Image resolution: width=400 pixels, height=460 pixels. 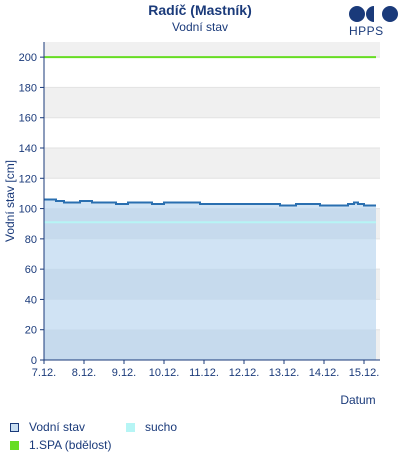 I want to click on x-tick-label: 14.12., so click(x=324, y=373).